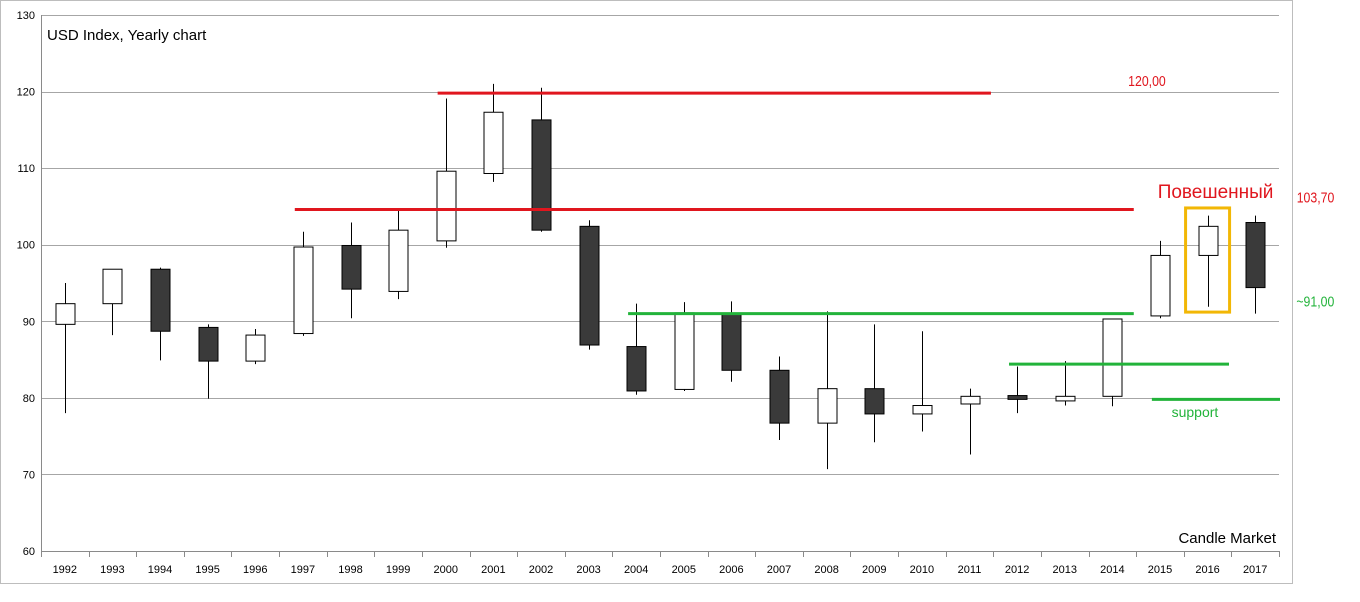  Describe the element at coordinates (26, 169) in the screenshot. I see `y-tick-label-110: 110` at that location.